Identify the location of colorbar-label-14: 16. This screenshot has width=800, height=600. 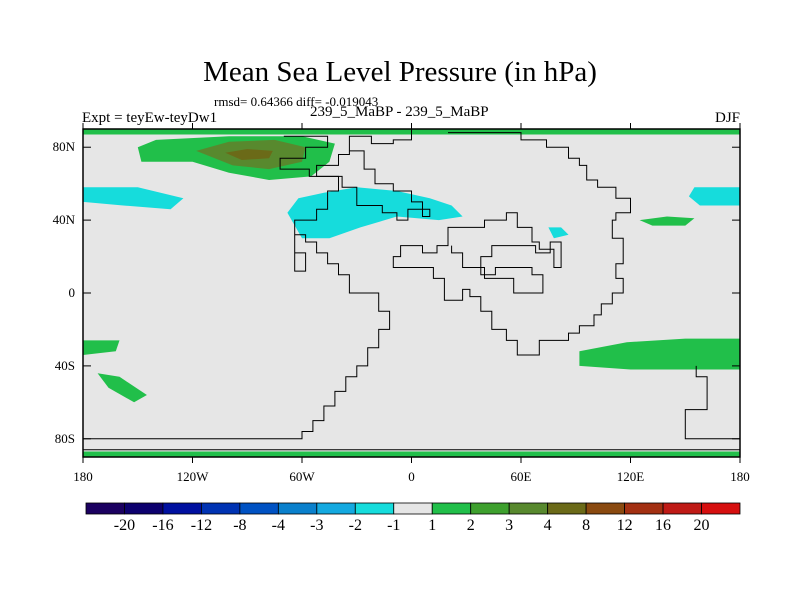
(663, 525).